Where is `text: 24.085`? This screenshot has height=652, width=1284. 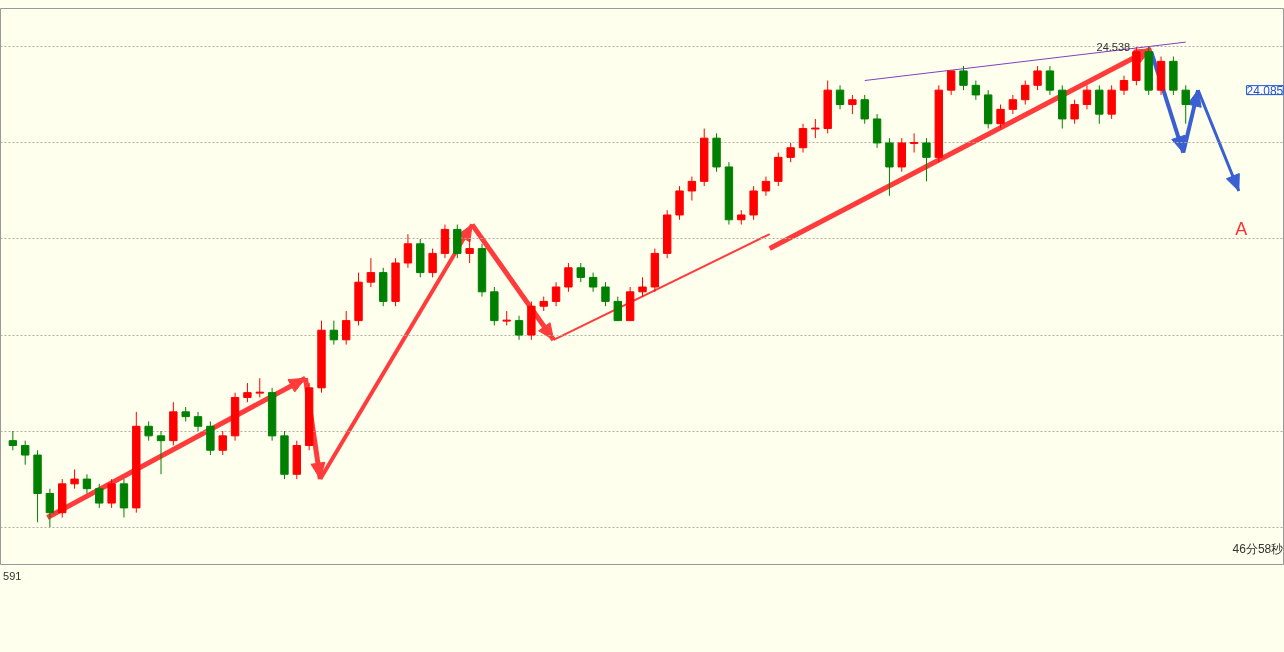 text: 24.085 is located at coordinates (1265, 90).